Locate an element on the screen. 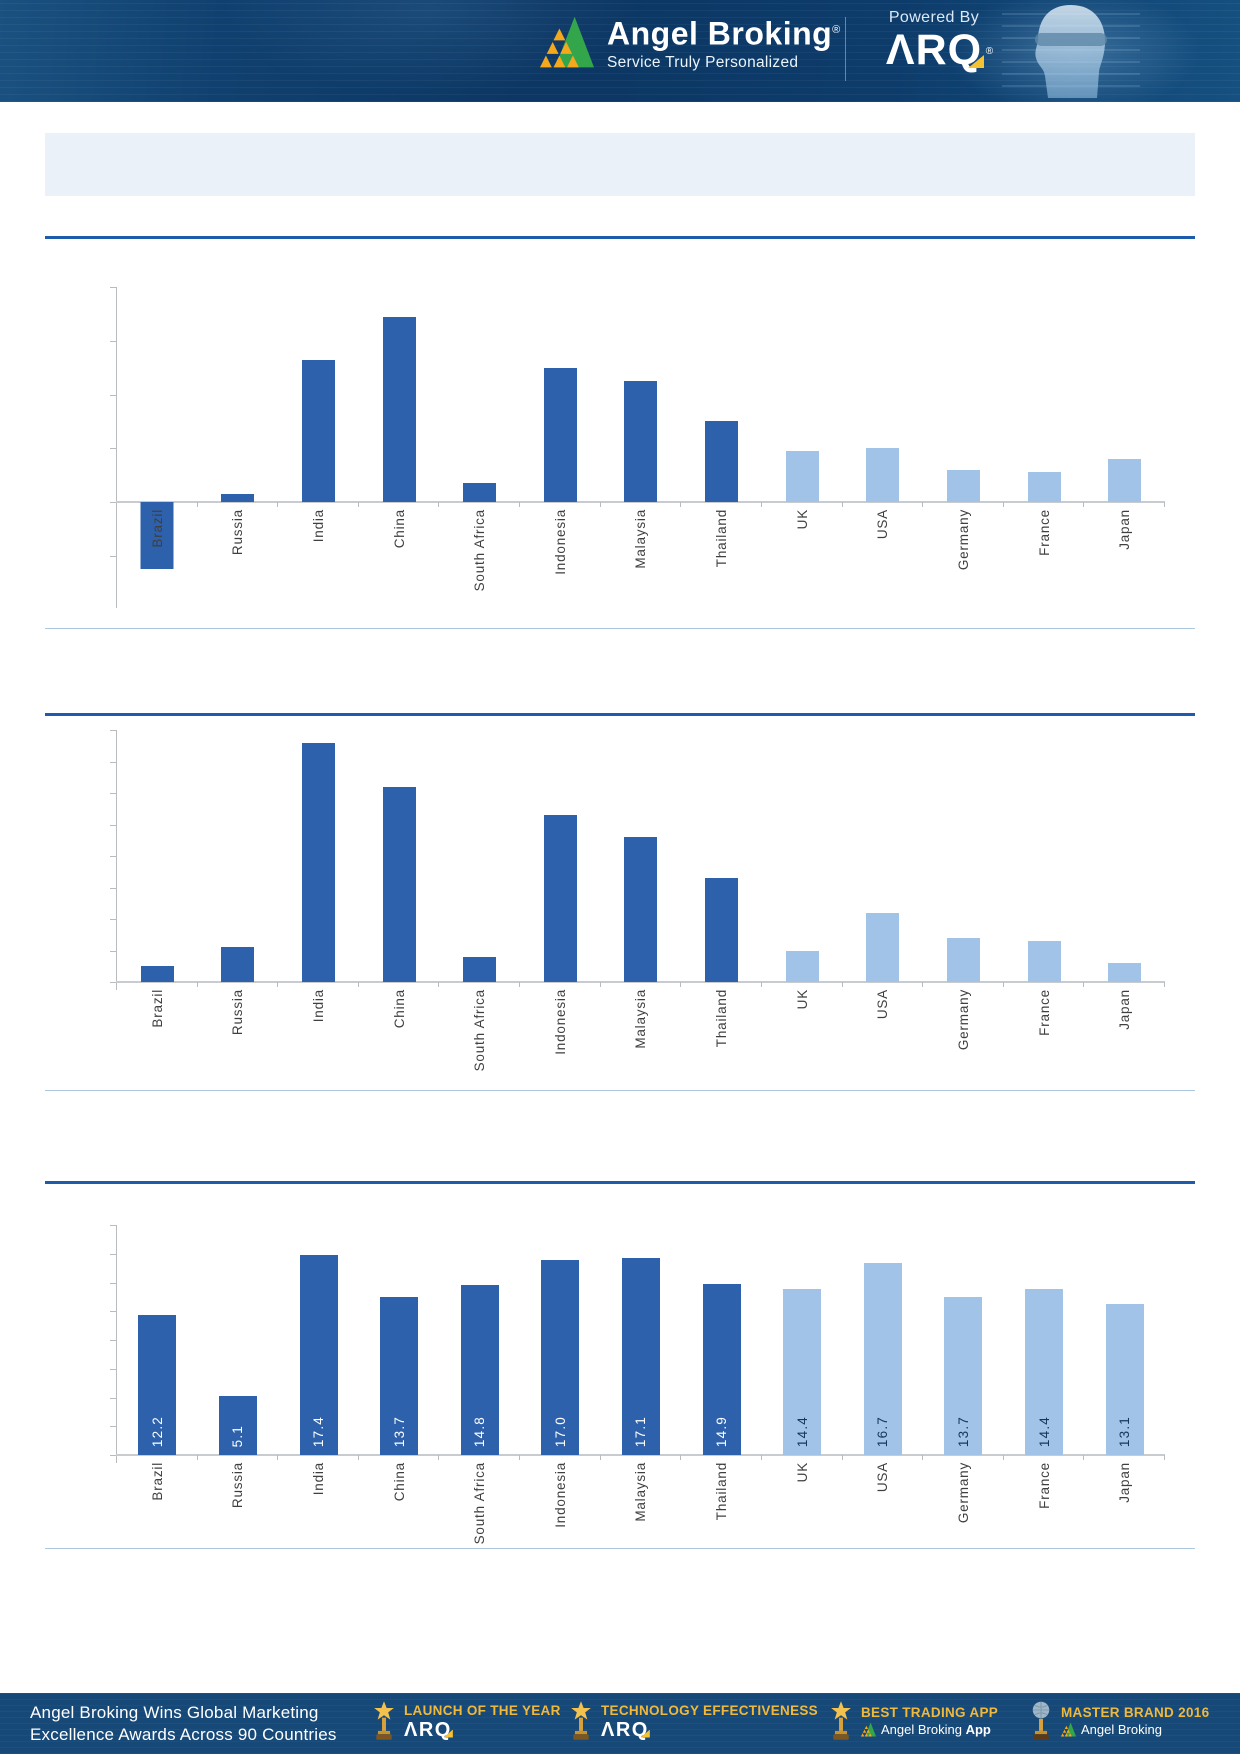 This screenshot has height=1754, width=1240. bar-south-africa is located at coordinates (480, 969).